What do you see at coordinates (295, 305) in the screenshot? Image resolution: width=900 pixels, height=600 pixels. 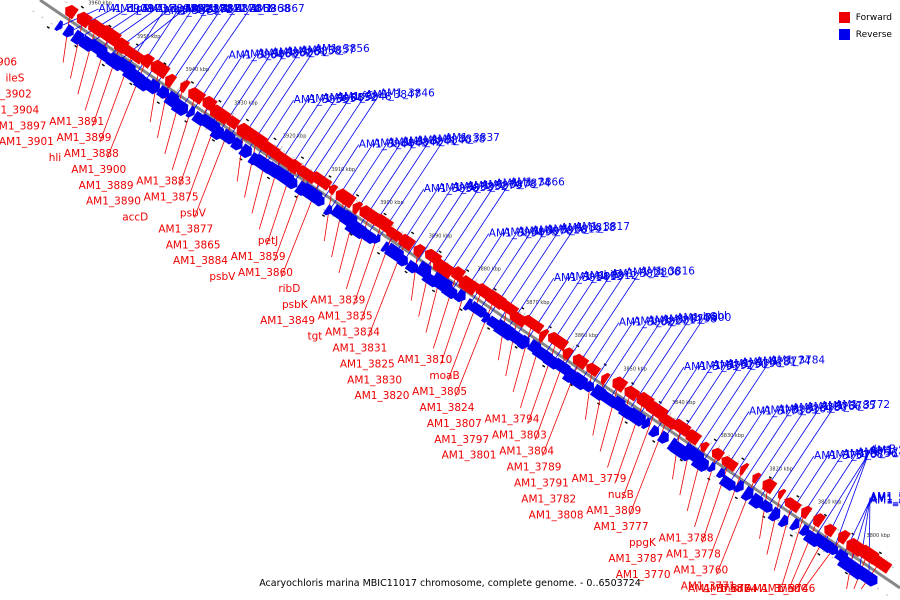 I see `forward-gene-label: psbK` at bounding box center [295, 305].